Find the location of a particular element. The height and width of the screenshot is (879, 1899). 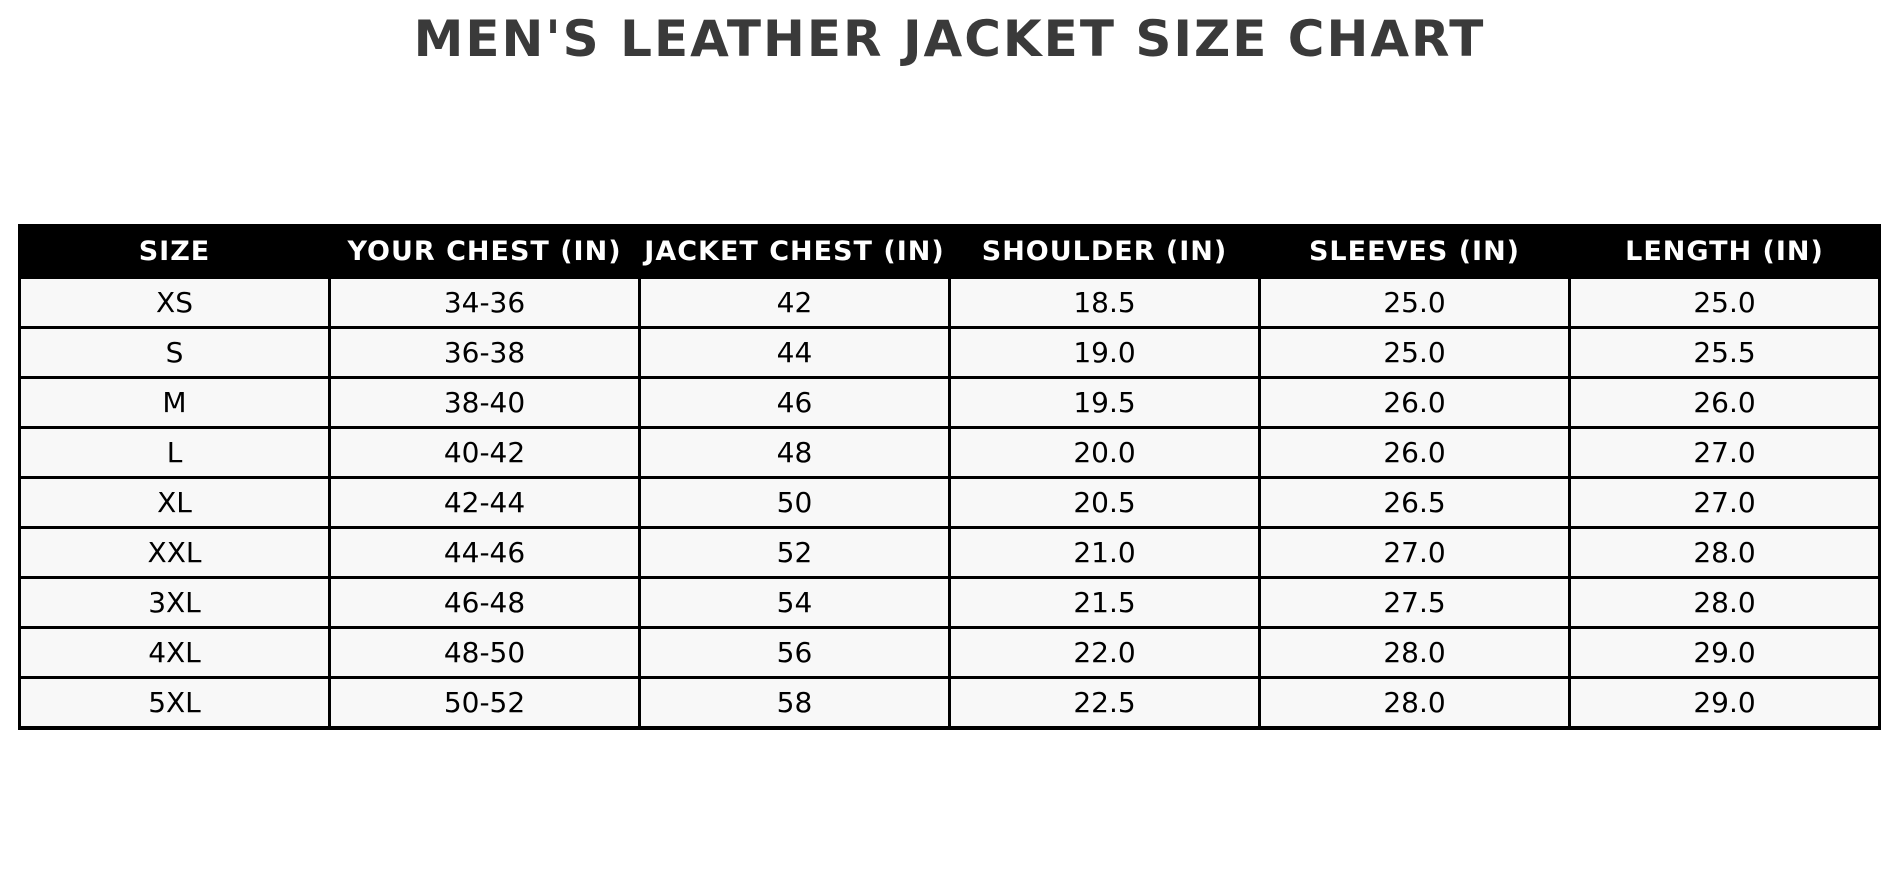

measurement-cell: 42-44 is located at coordinates (484, 502).